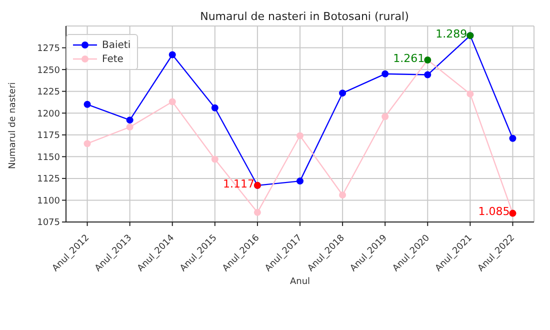 The width and height of the screenshot is (550, 330). I want to click on y-tick-label: 1100, so click(48, 201).